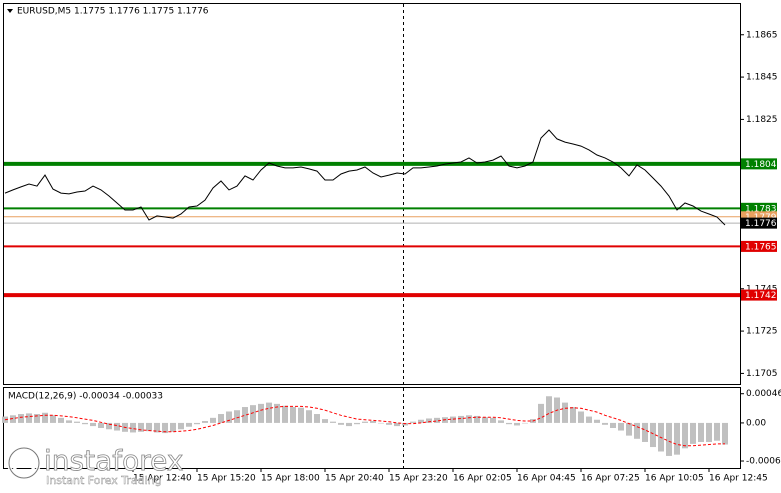  I want to click on level-label: 1.1804, so click(761, 165).